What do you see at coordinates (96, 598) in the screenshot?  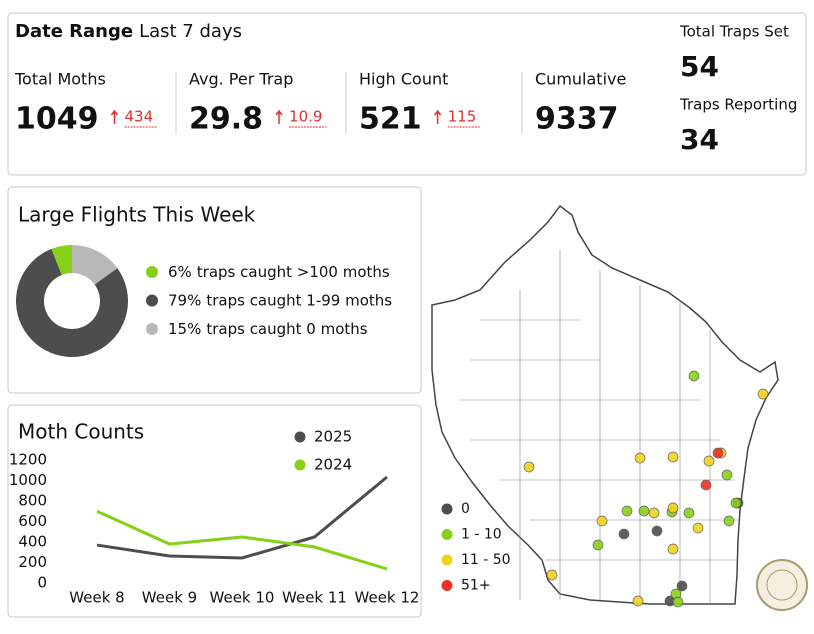 I see `x-tick-label: Week 8` at bounding box center [96, 598].